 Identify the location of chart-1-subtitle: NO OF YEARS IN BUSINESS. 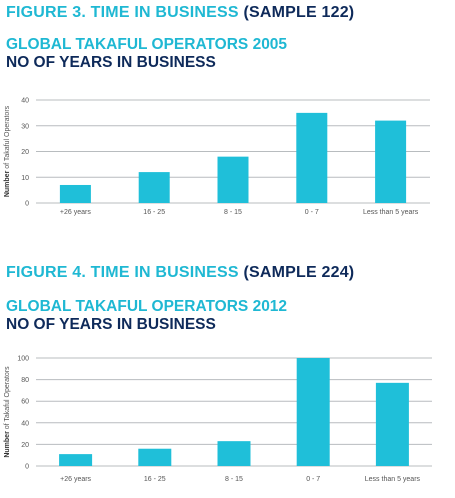
(111, 62).